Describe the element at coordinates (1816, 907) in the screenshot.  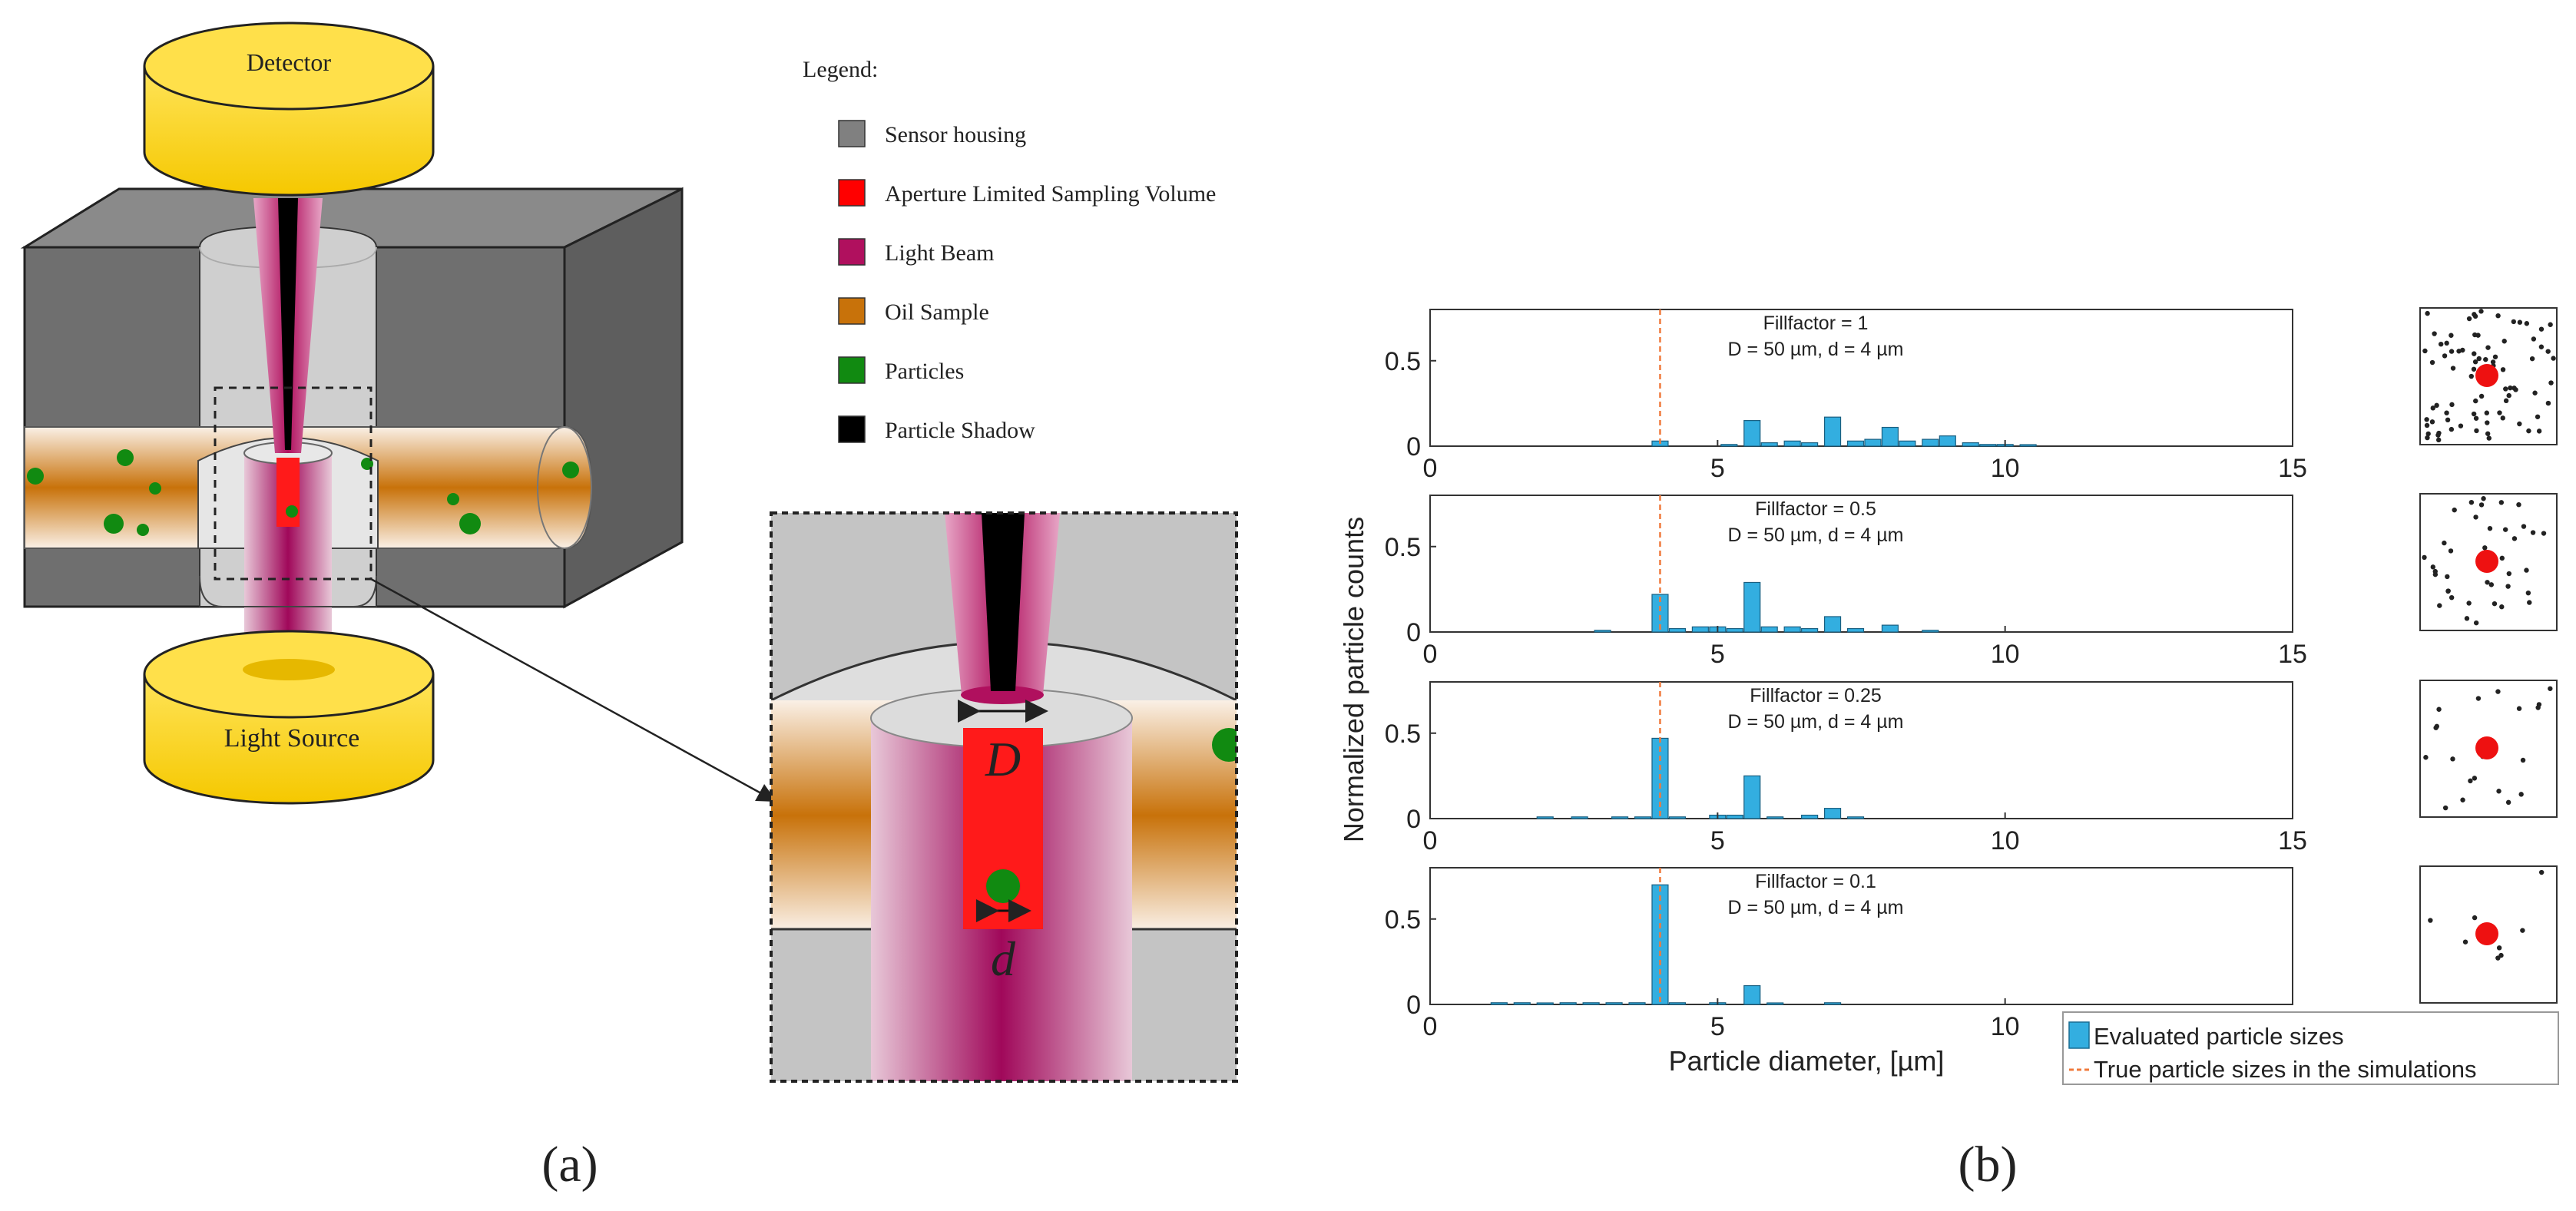
I see `panel-subtitle: D = 50 µm, d = 4 µm` at that location.